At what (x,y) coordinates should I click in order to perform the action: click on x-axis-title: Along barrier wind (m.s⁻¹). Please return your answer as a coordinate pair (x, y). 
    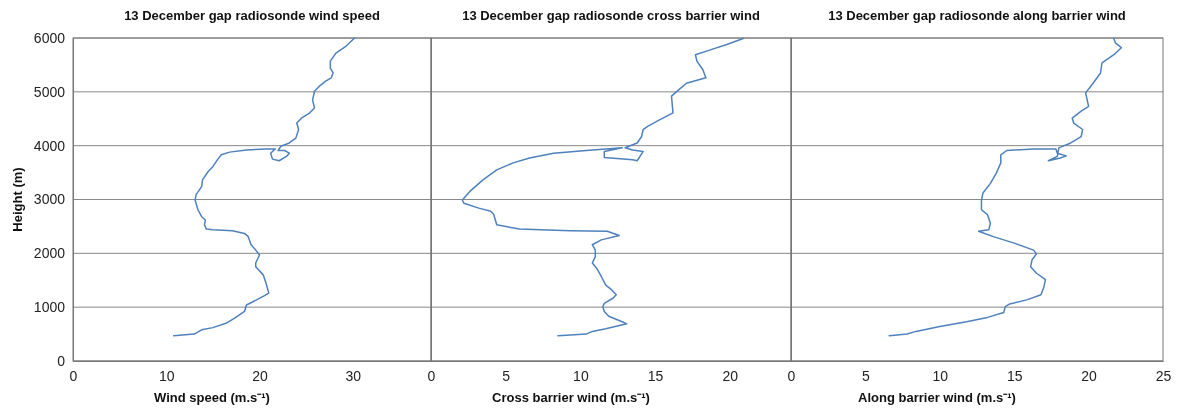
    Looking at the image, I should click on (937, 397).